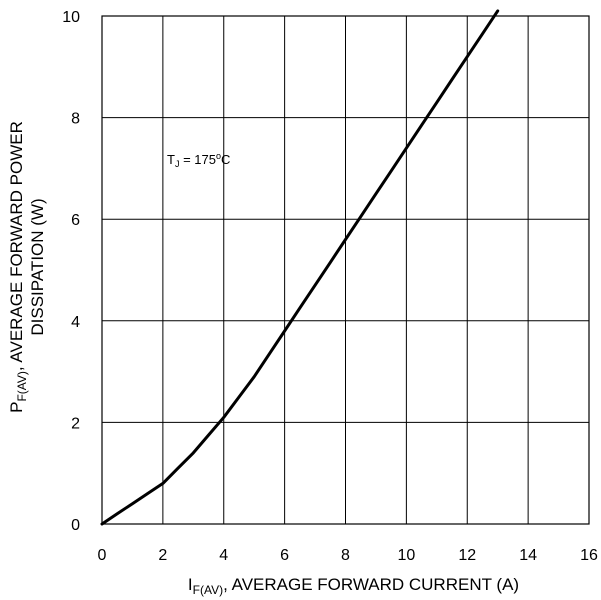 This screenshot has height=600, width=601. Describe the element at coordinates (223, 555) in the screenshot. I see `x-tick-label: 4` at that location.